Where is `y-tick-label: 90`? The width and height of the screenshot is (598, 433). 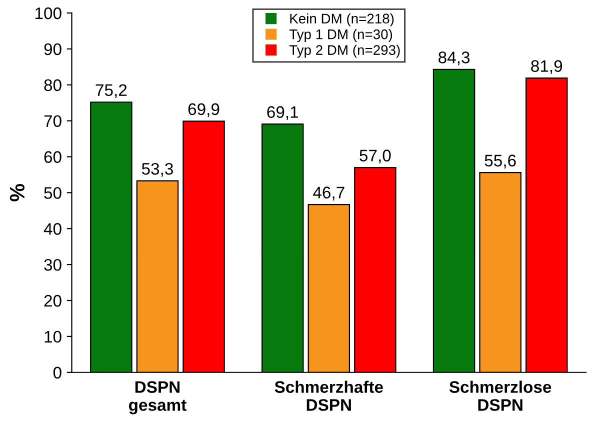 y-tick-label: 90 is located at coordinates (53, 49).